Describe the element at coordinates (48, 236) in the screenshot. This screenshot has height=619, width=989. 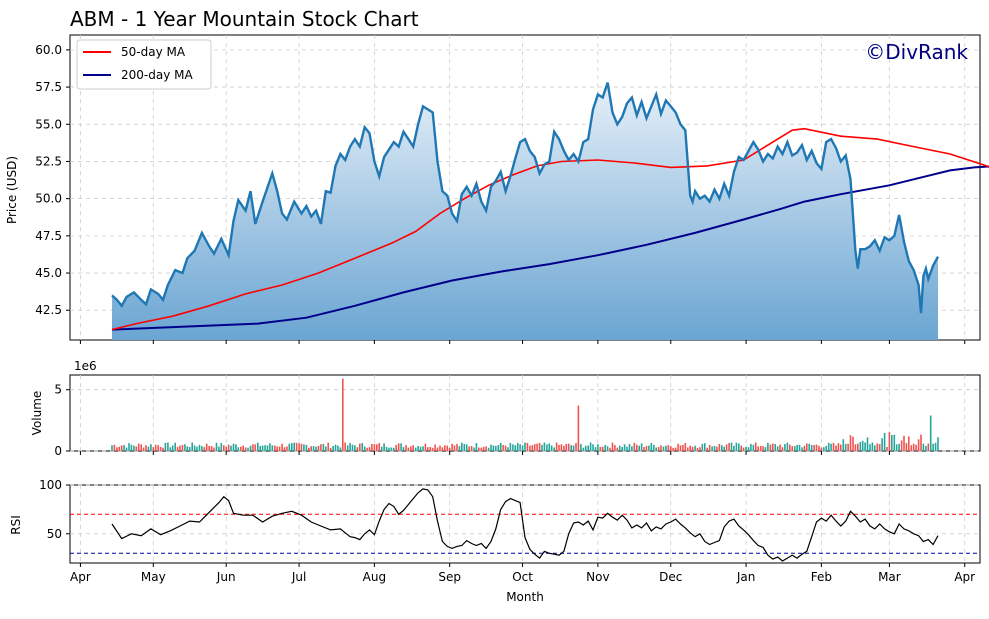
I see `price-y-tick-label: 47.5` at that location.